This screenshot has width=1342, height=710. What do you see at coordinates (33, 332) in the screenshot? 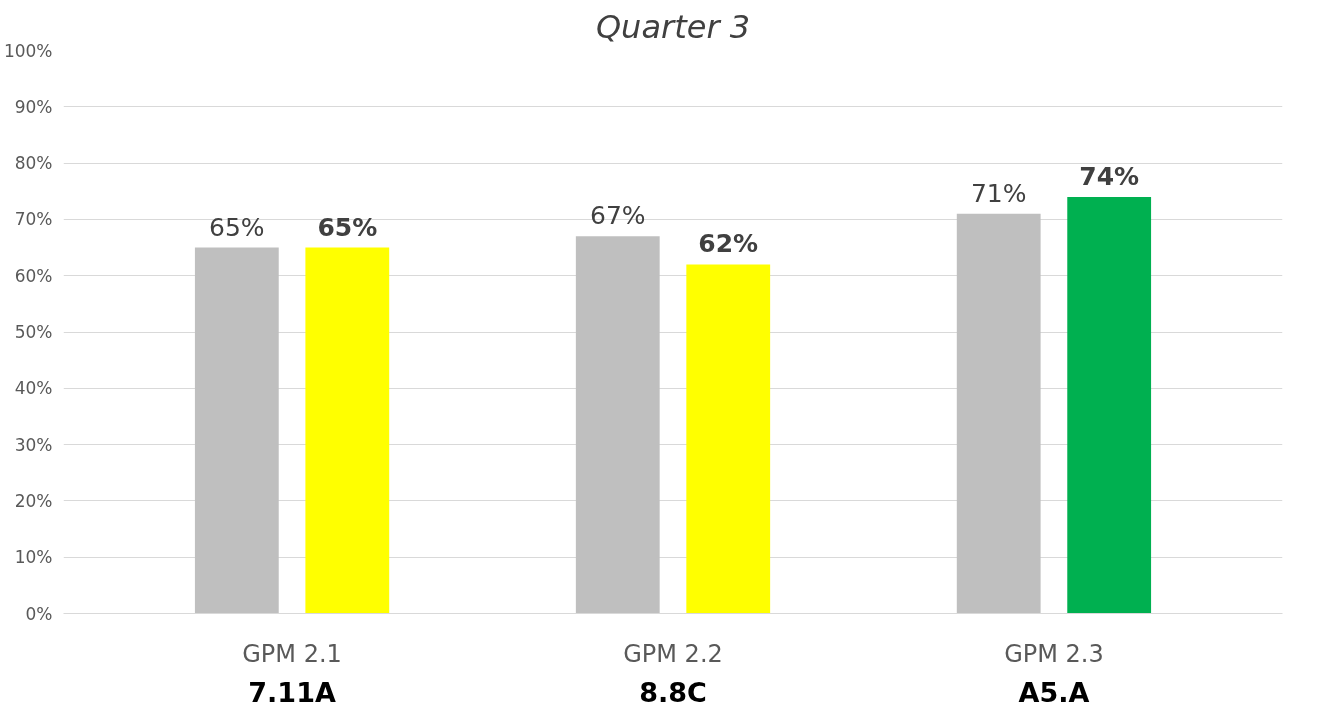
I see `y-tick-label: 50%` at bounding box center [33, 332].